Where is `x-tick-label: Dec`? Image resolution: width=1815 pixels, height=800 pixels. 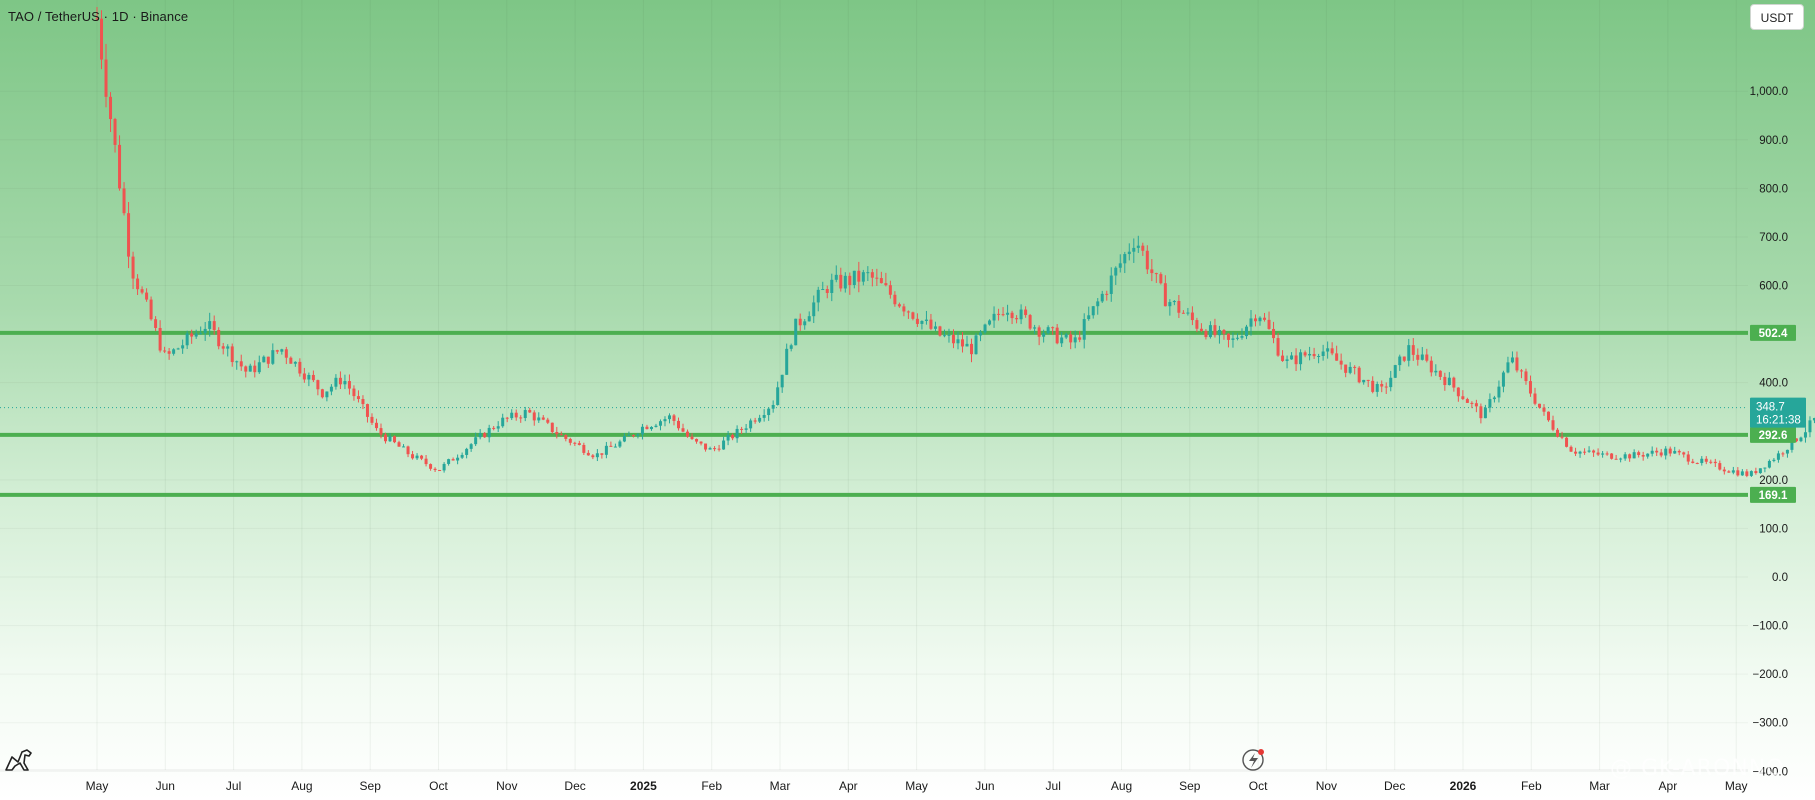 x-tick-label: Dec is located at coordinates (1394, 786).